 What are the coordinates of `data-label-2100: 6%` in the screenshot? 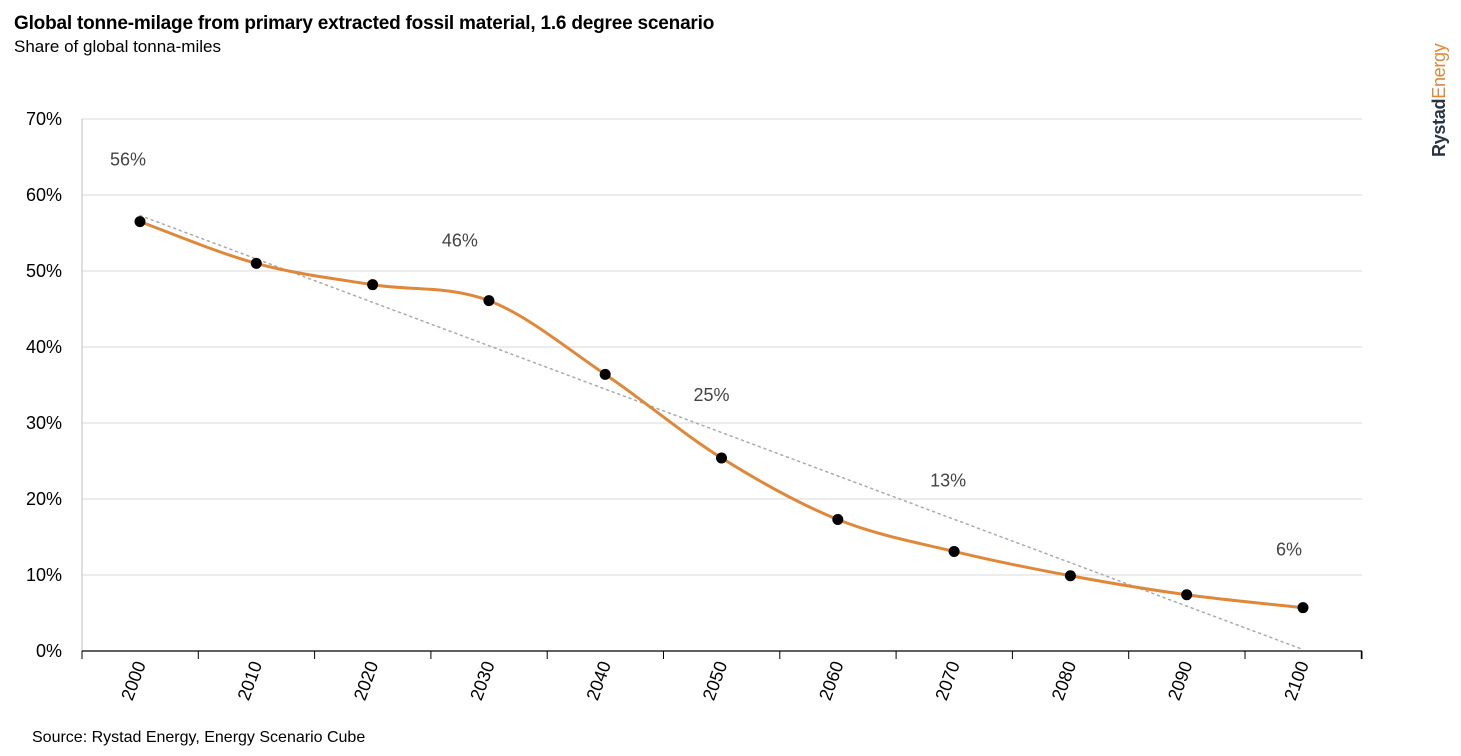 It's located at (1289, 550).